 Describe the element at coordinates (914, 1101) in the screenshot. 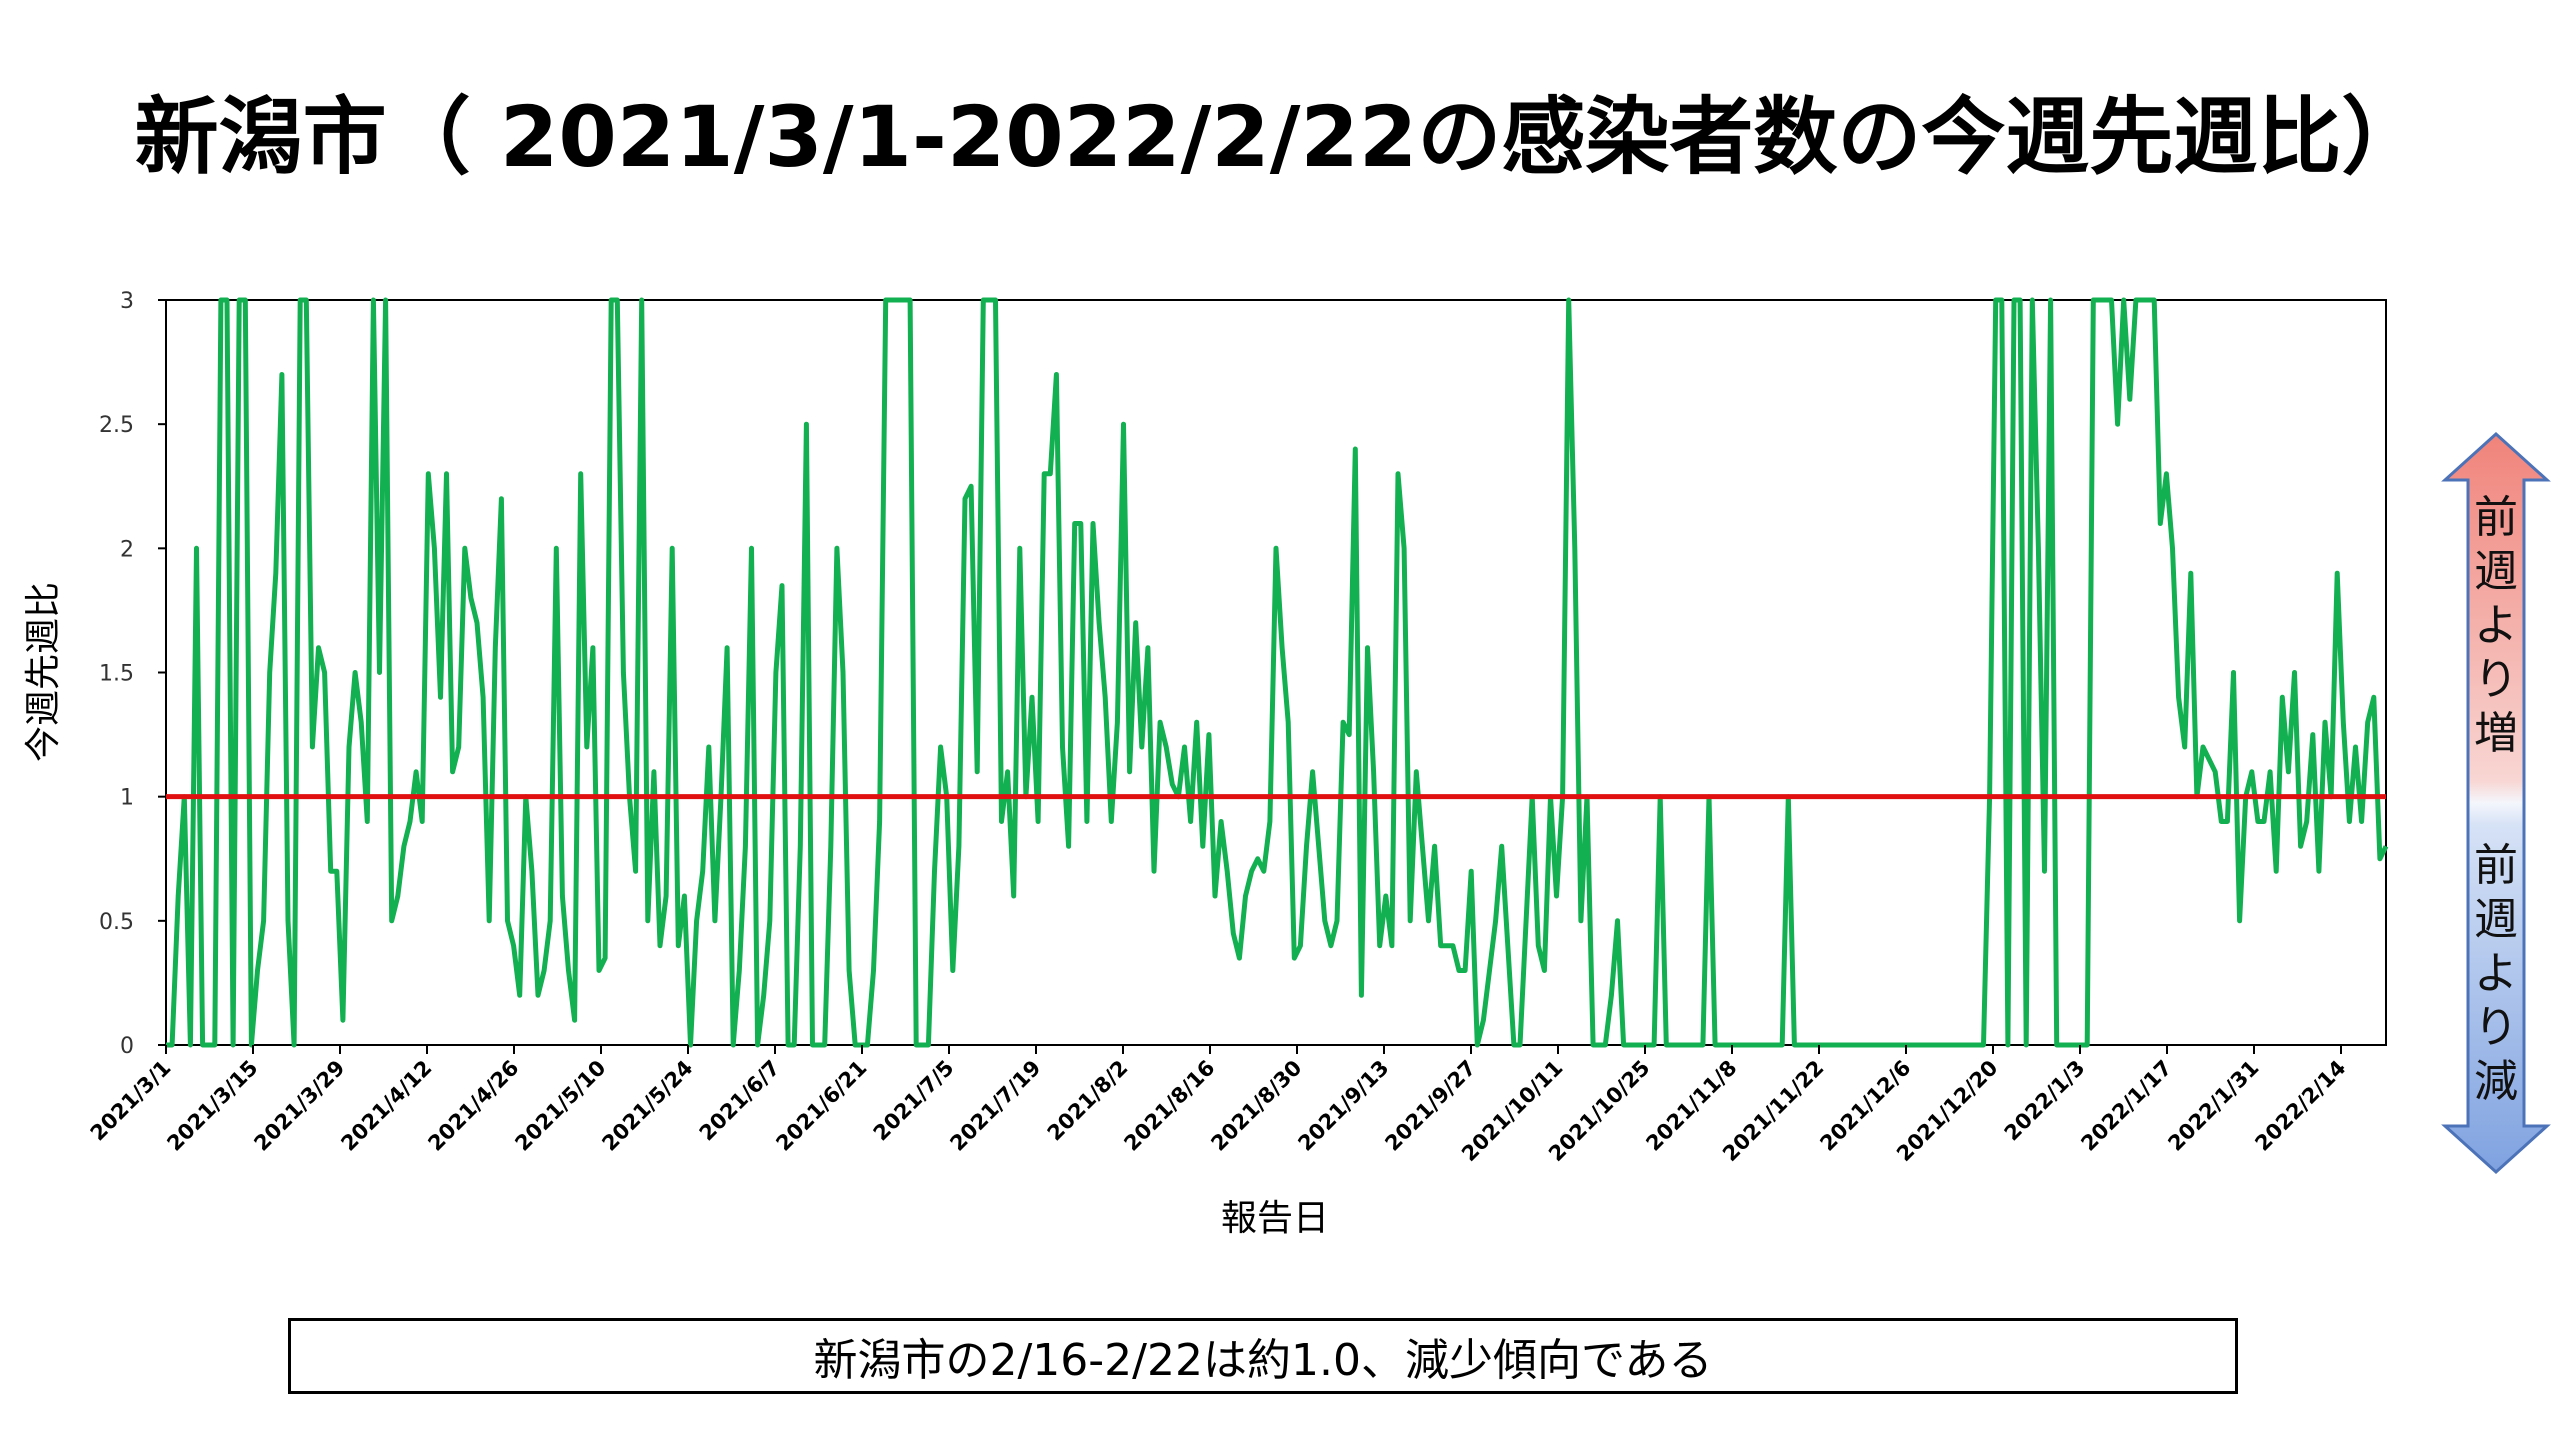

I see `x-tick-label: 2021/7/5` at that location.